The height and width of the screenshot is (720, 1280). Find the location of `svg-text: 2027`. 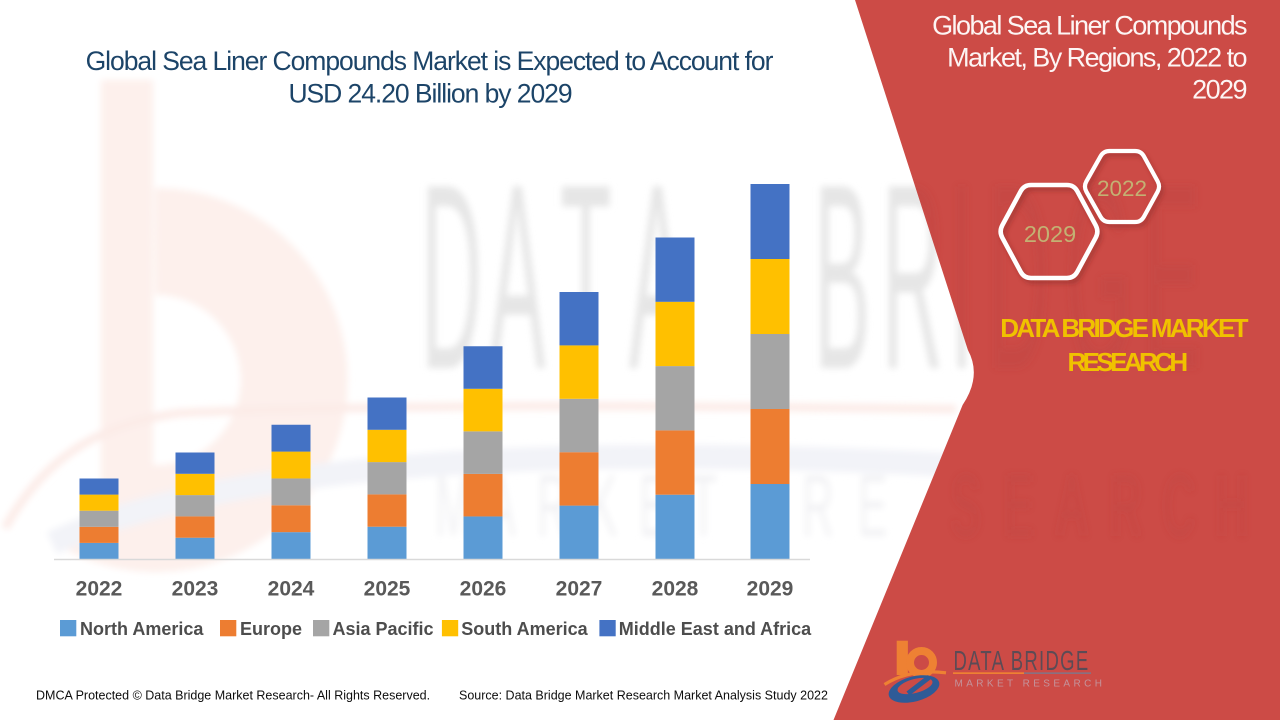

svg-text: 2027 is located at coordinates (579, 589).